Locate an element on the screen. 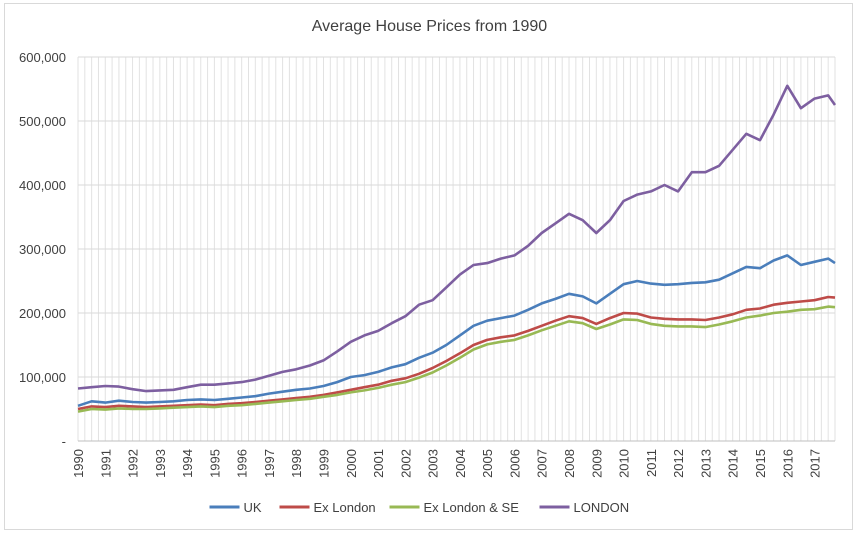 The width and height of the screenshot is (859, 535). x-tick-label: 1997 is located at coordinates (269, 463).